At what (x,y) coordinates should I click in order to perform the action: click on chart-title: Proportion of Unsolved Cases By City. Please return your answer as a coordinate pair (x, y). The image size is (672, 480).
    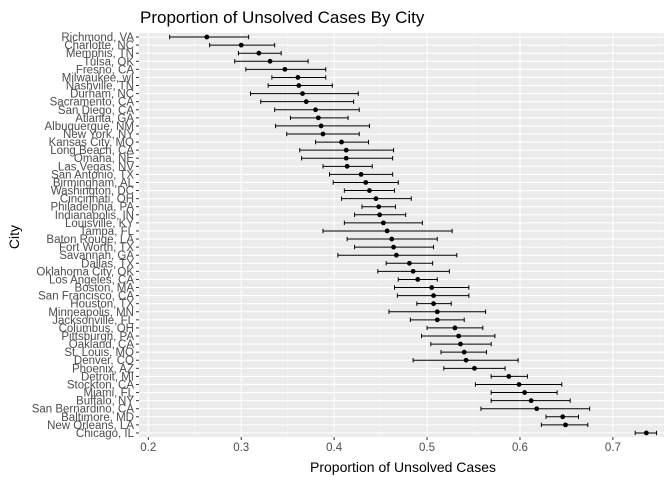
    Looking at the image, I should click on (282, 17).